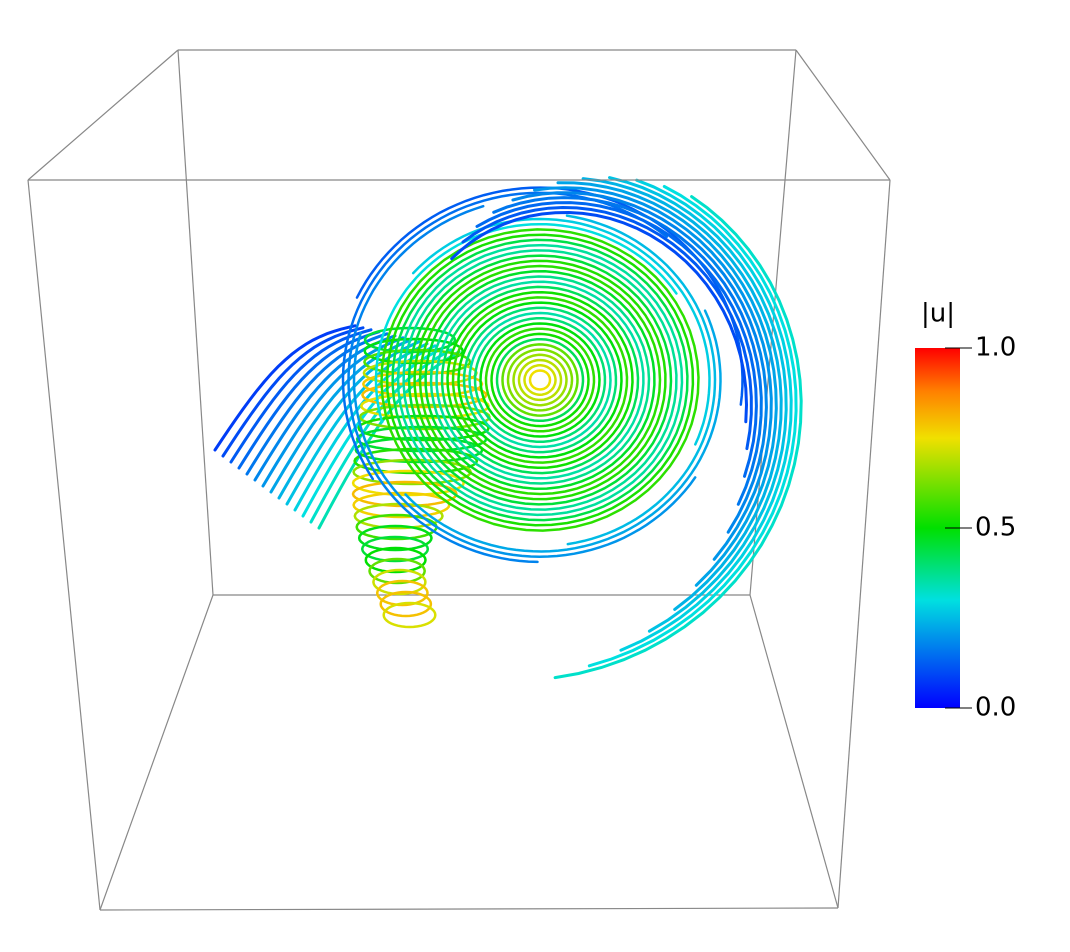  What do you see at coordinates (995, 348) in the screenshot?
I see `tick-label: 1.0` at bounding box center [995, 348].